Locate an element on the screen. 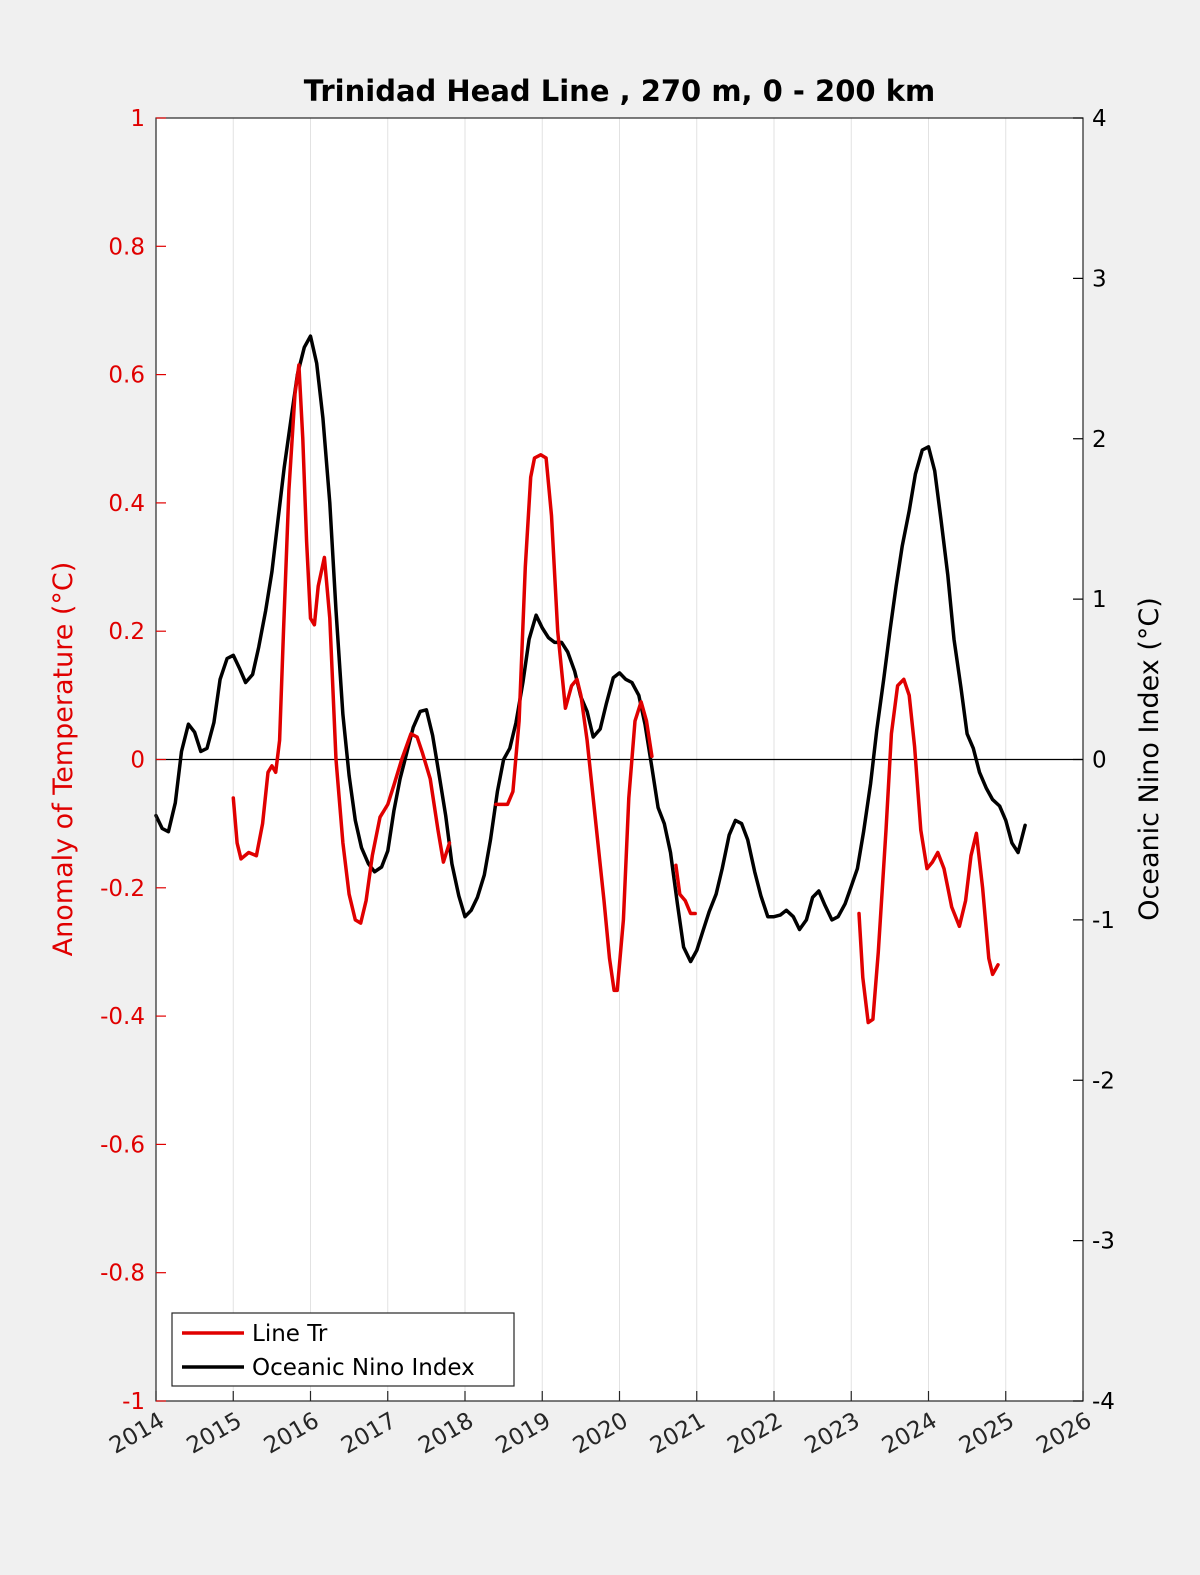 This screenshot has height=1575, width=1200. x-tick-label: 2024 is located at coordinates (910, 1434).